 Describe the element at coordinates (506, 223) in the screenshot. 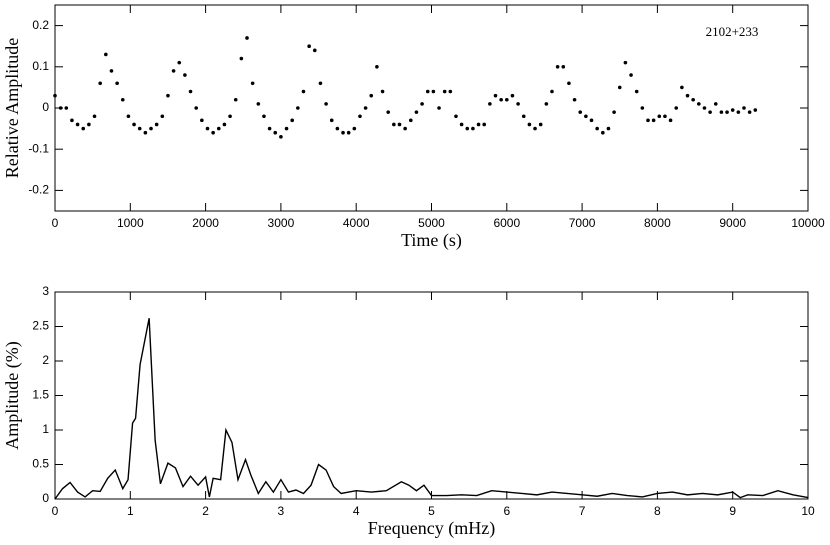

I see `x-tick-label: 6000` at that location.